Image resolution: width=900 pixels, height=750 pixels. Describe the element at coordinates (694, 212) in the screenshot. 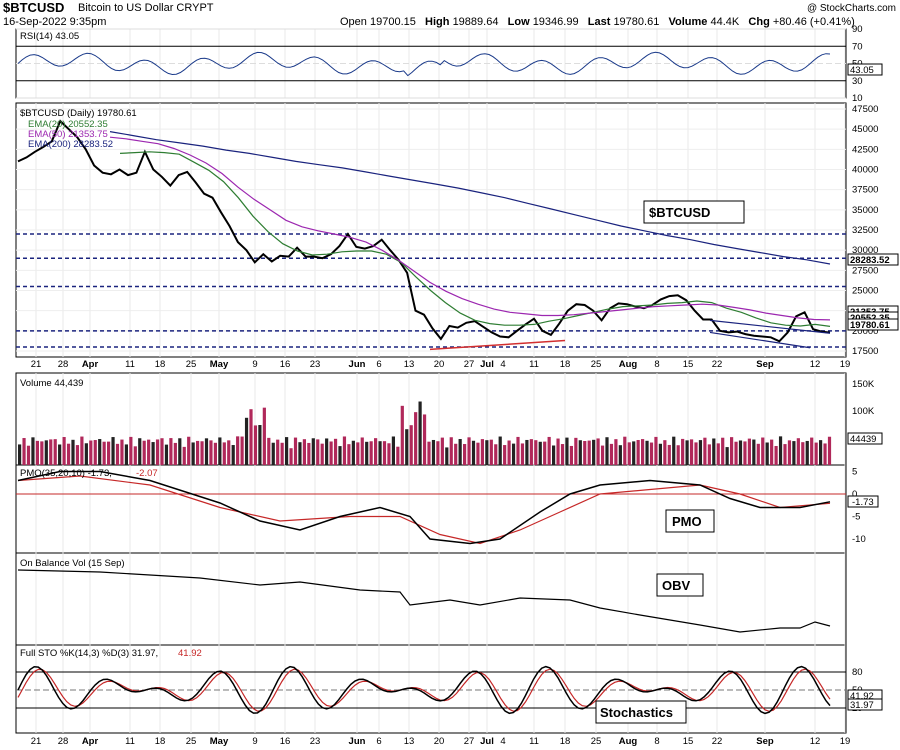

I see `btc-annotation-box` at that location.